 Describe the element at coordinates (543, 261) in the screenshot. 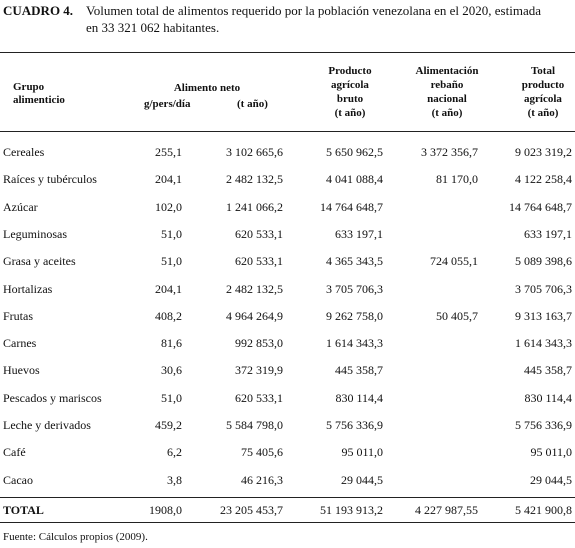

I see `table-cell: 5 089 398,6` at that location.